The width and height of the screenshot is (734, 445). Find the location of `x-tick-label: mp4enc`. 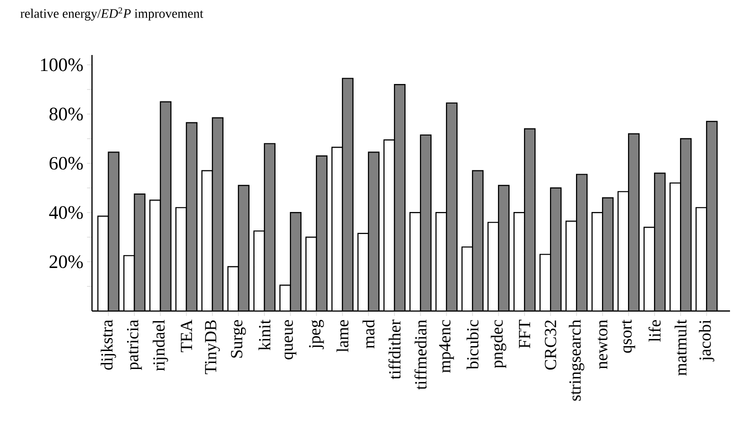

x-tick-label: mp4enc is located at coordinates (446, 346).